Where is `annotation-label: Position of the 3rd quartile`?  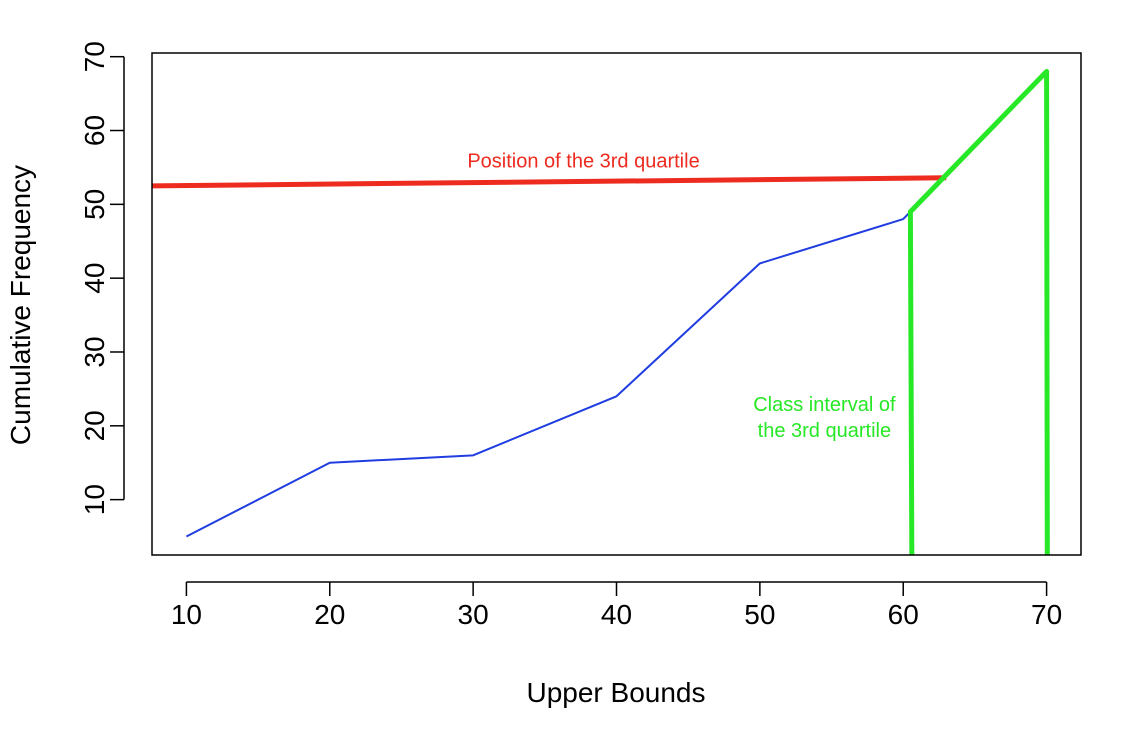
annotation-label: Position of the 3rd quartile is located at coordinates (583, 161).